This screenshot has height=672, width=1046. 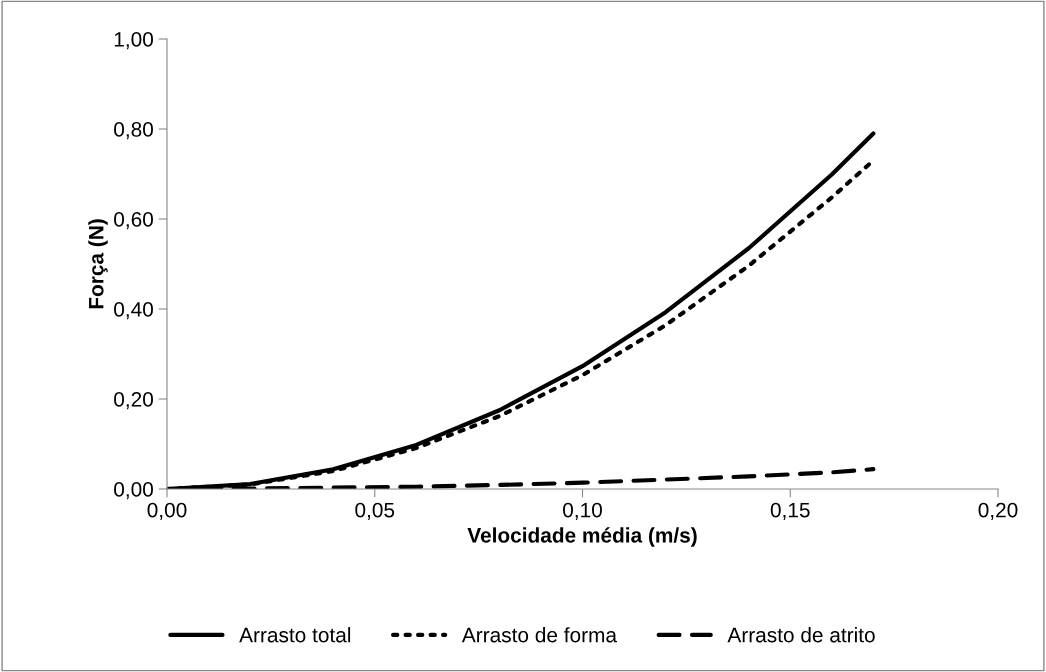 I want to click on y-tick-label: 0,00, so click(x=133, y=491).